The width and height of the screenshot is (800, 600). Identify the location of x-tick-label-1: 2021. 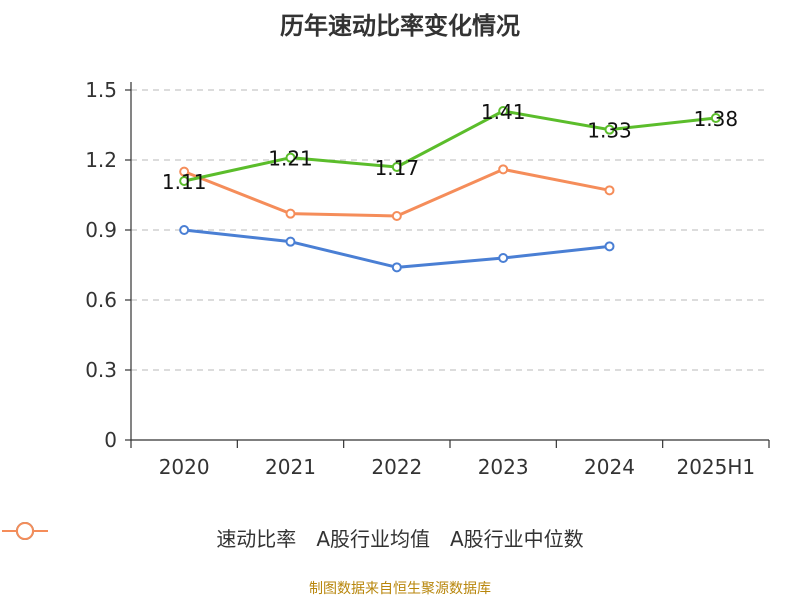
(290, 467).